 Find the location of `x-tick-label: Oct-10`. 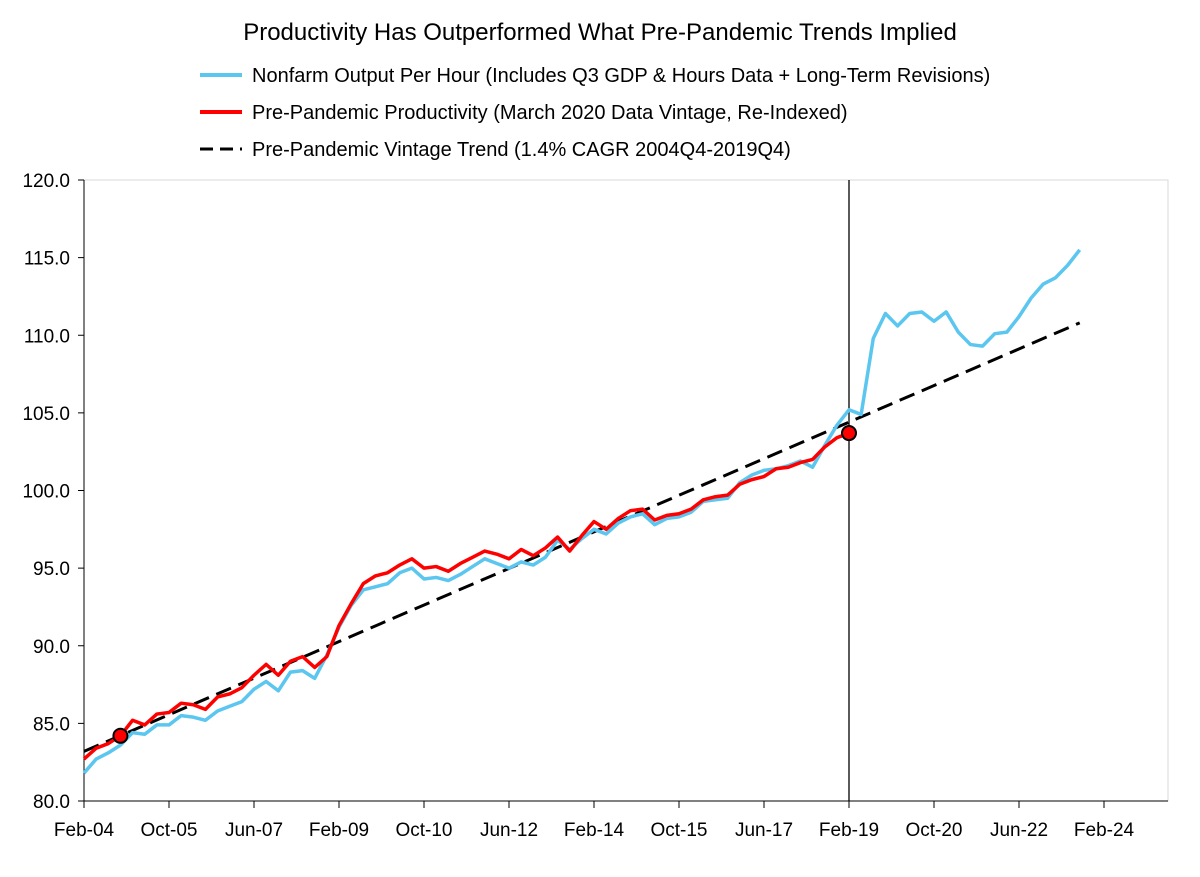

x-tick-label: Oct-10 is located at coordinates (423, 830).